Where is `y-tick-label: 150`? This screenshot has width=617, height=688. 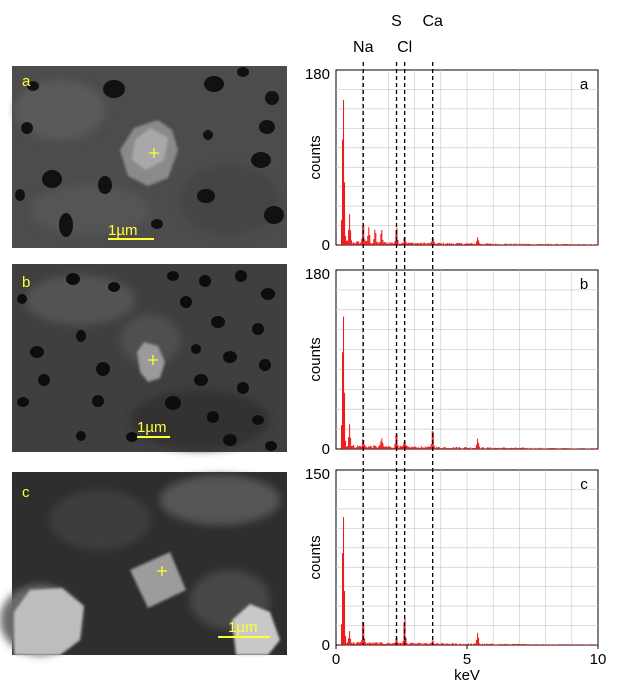 y-tick-label: 150 is located at coordinates (317, 474).